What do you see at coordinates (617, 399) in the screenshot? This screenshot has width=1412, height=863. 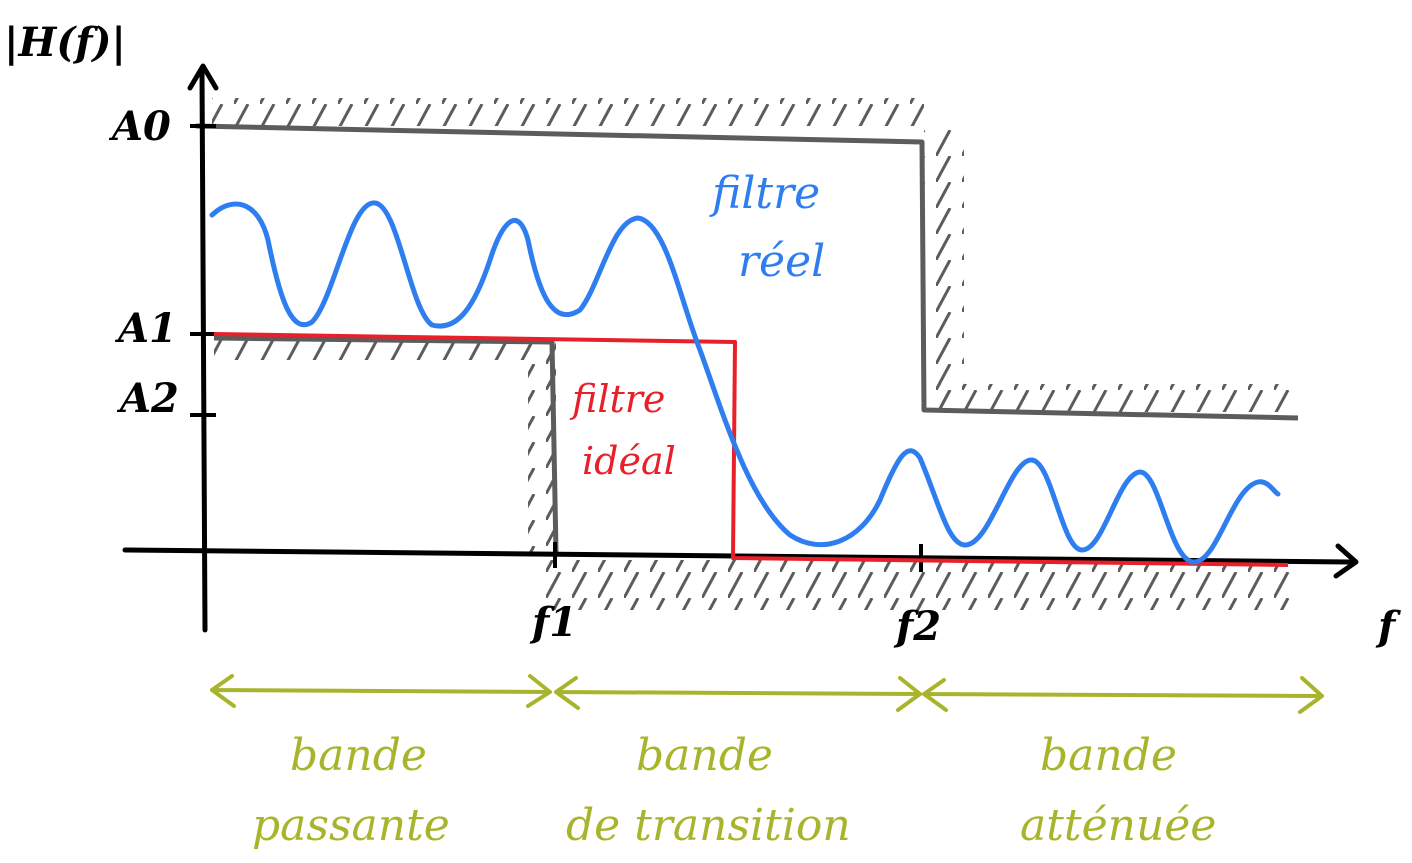 I see `ideal-filter-label-line1: filtre` at bounding box center [617, 399].